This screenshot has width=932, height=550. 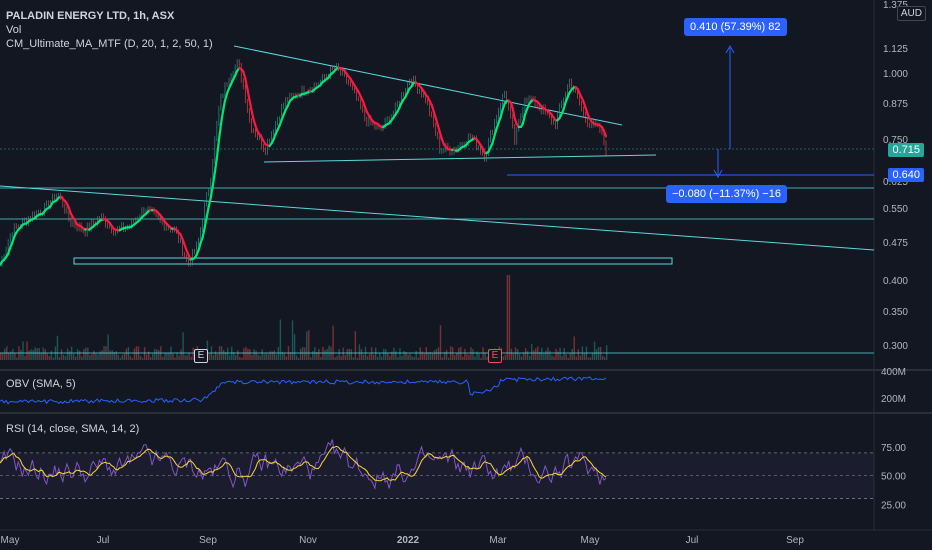 What do you see at coordinates (304, 317) in the screenshot?
I see `volume-bars` at bounding box center [304, 317].